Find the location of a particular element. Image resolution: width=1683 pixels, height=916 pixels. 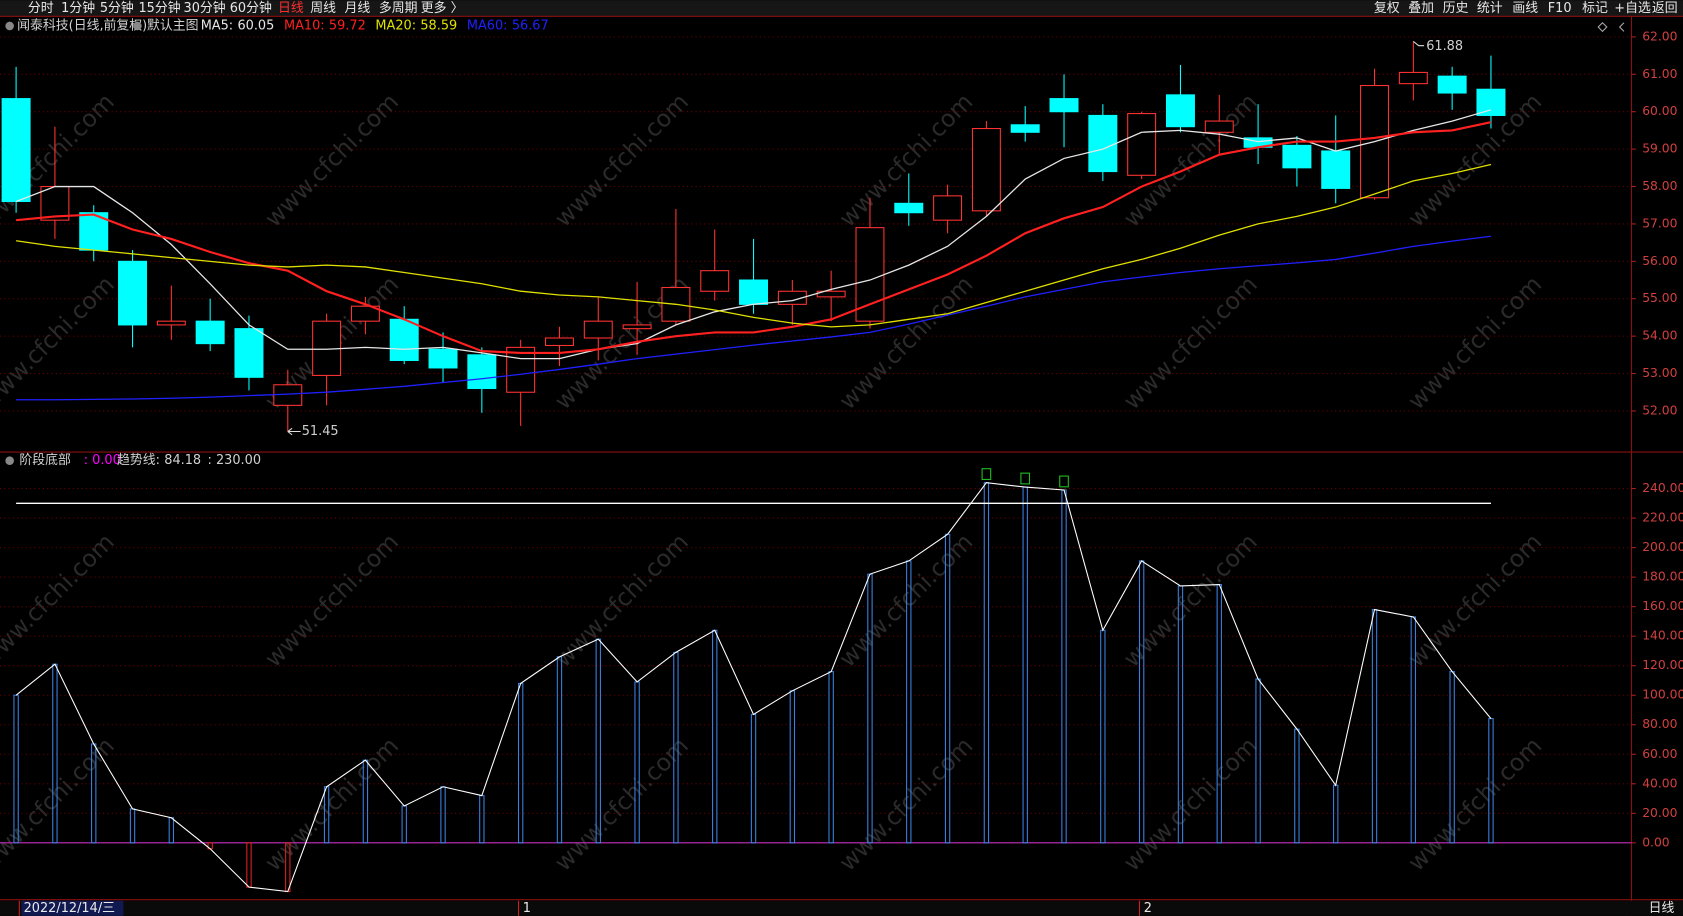

y-tick-label: 120.00 is located at coordinates (1662, 665).